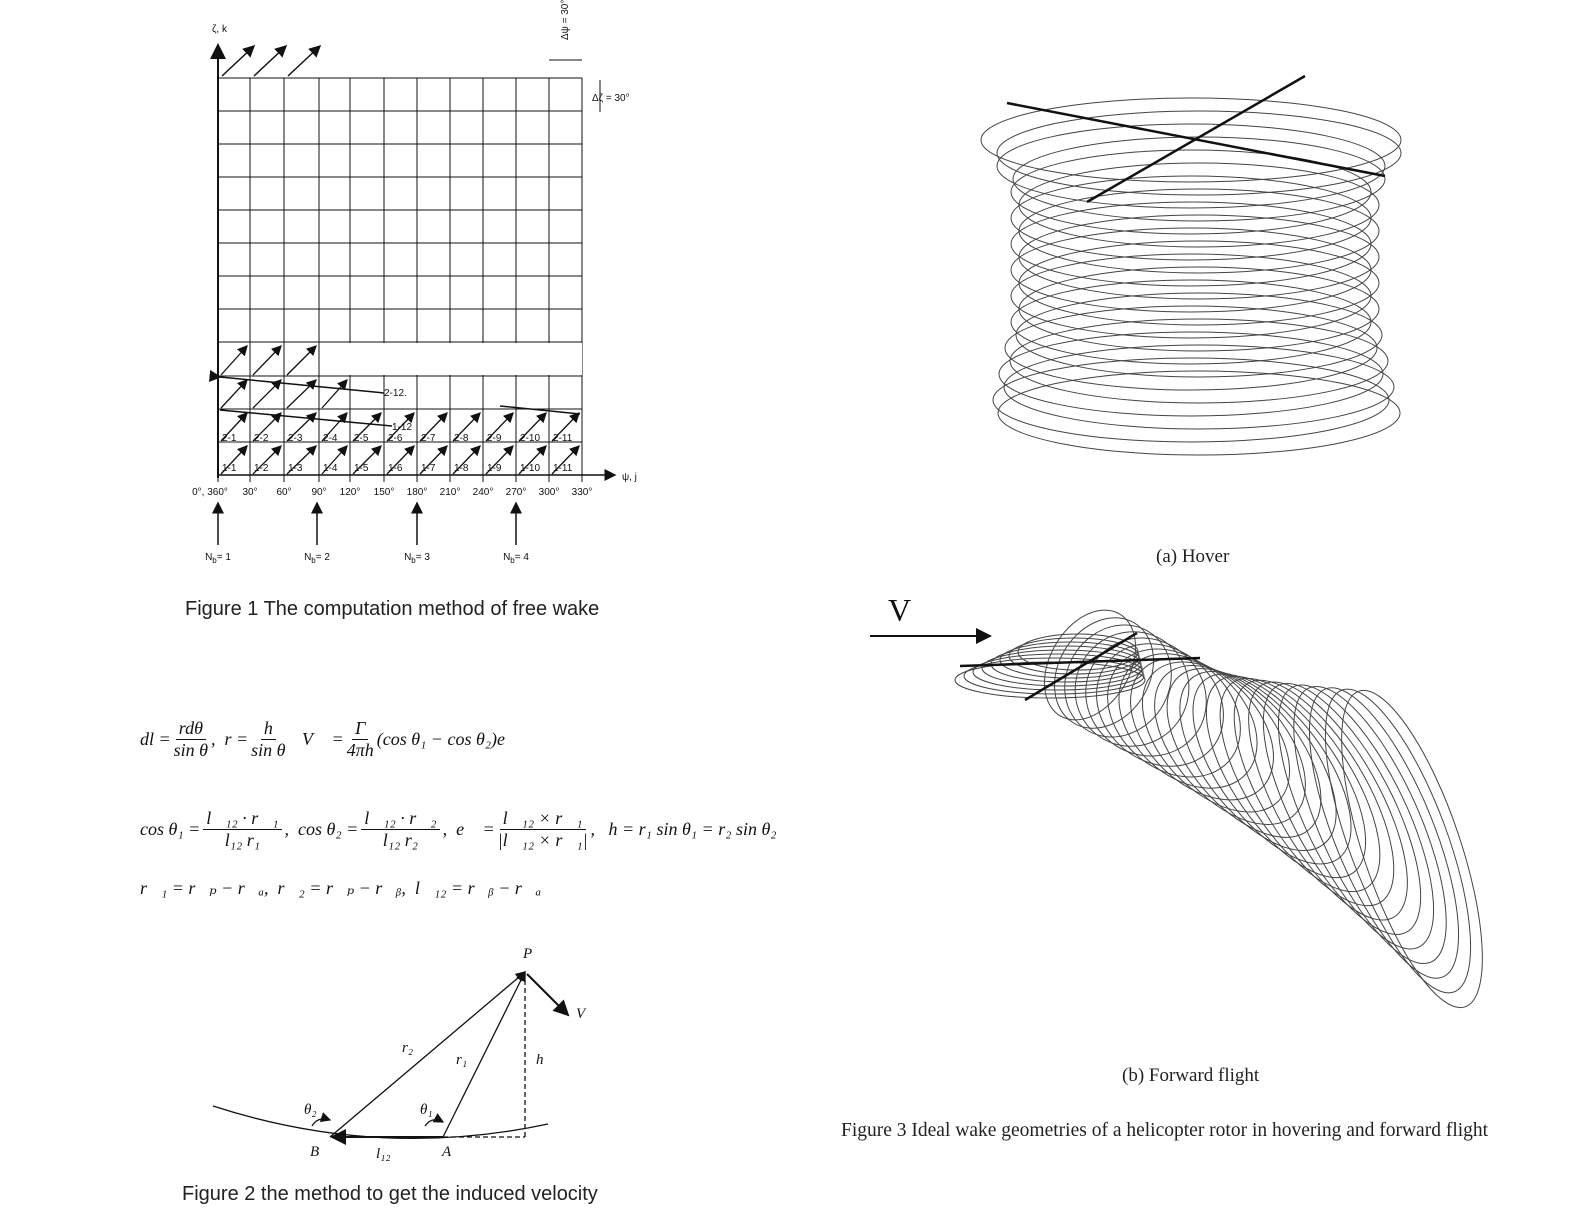 The width and height of the screenshot is (1578, 1216). What do you see at coordinates (461, 468) in the screenshot?
I see `cell-label: 1-8` at bounding box center [461, 468].